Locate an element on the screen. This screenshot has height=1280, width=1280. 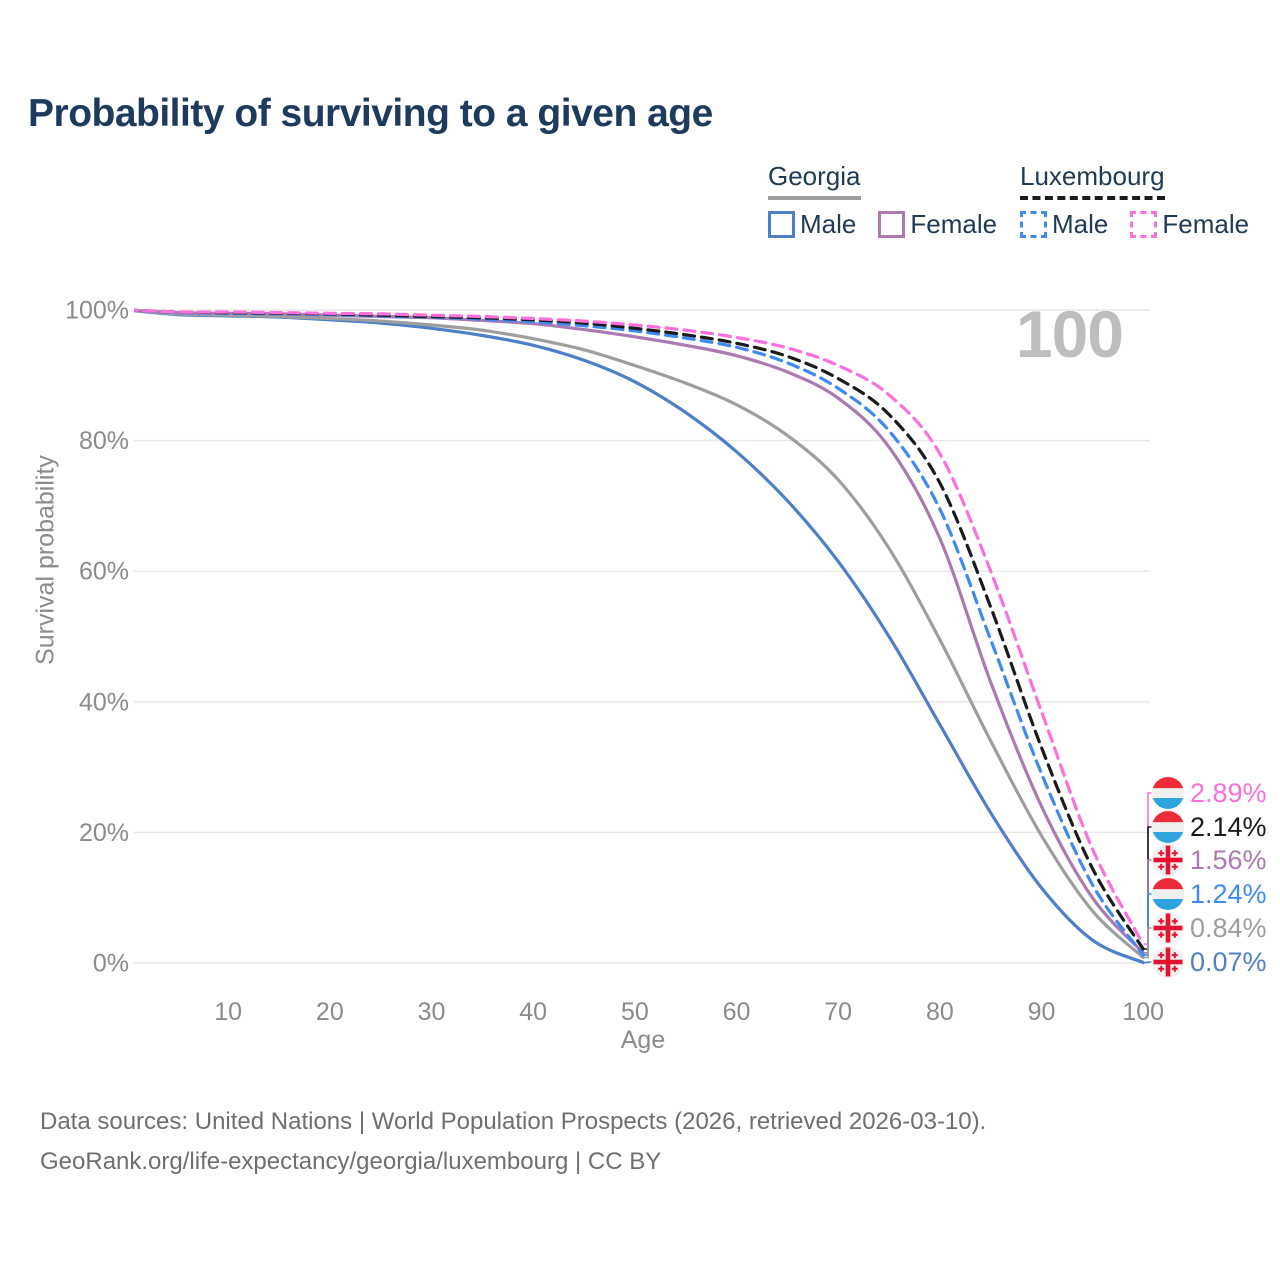
legend-group-luxembourg: Luxembourg Male Female is located at coordinates (1145, 200).